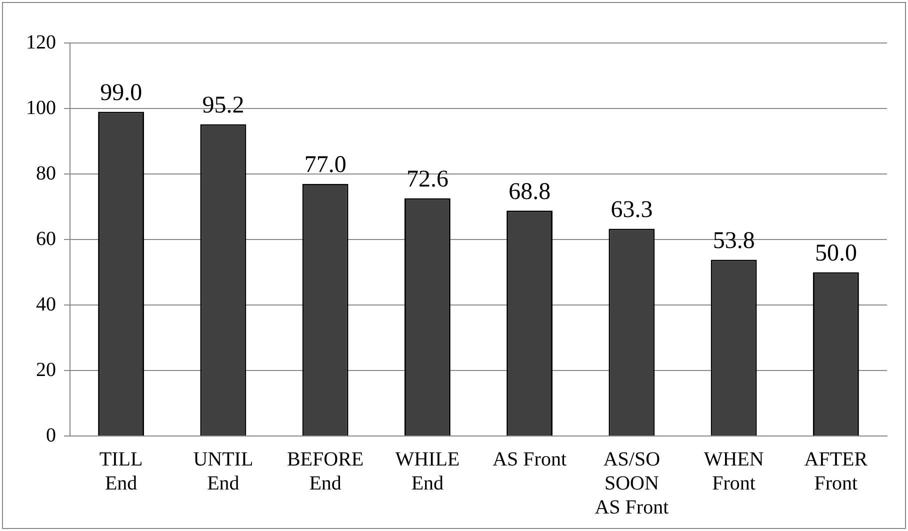  What do you see at coordinates (223, 105) in the screenshot?
I see `data-label: 95.2` at bounding box center [223, 105].